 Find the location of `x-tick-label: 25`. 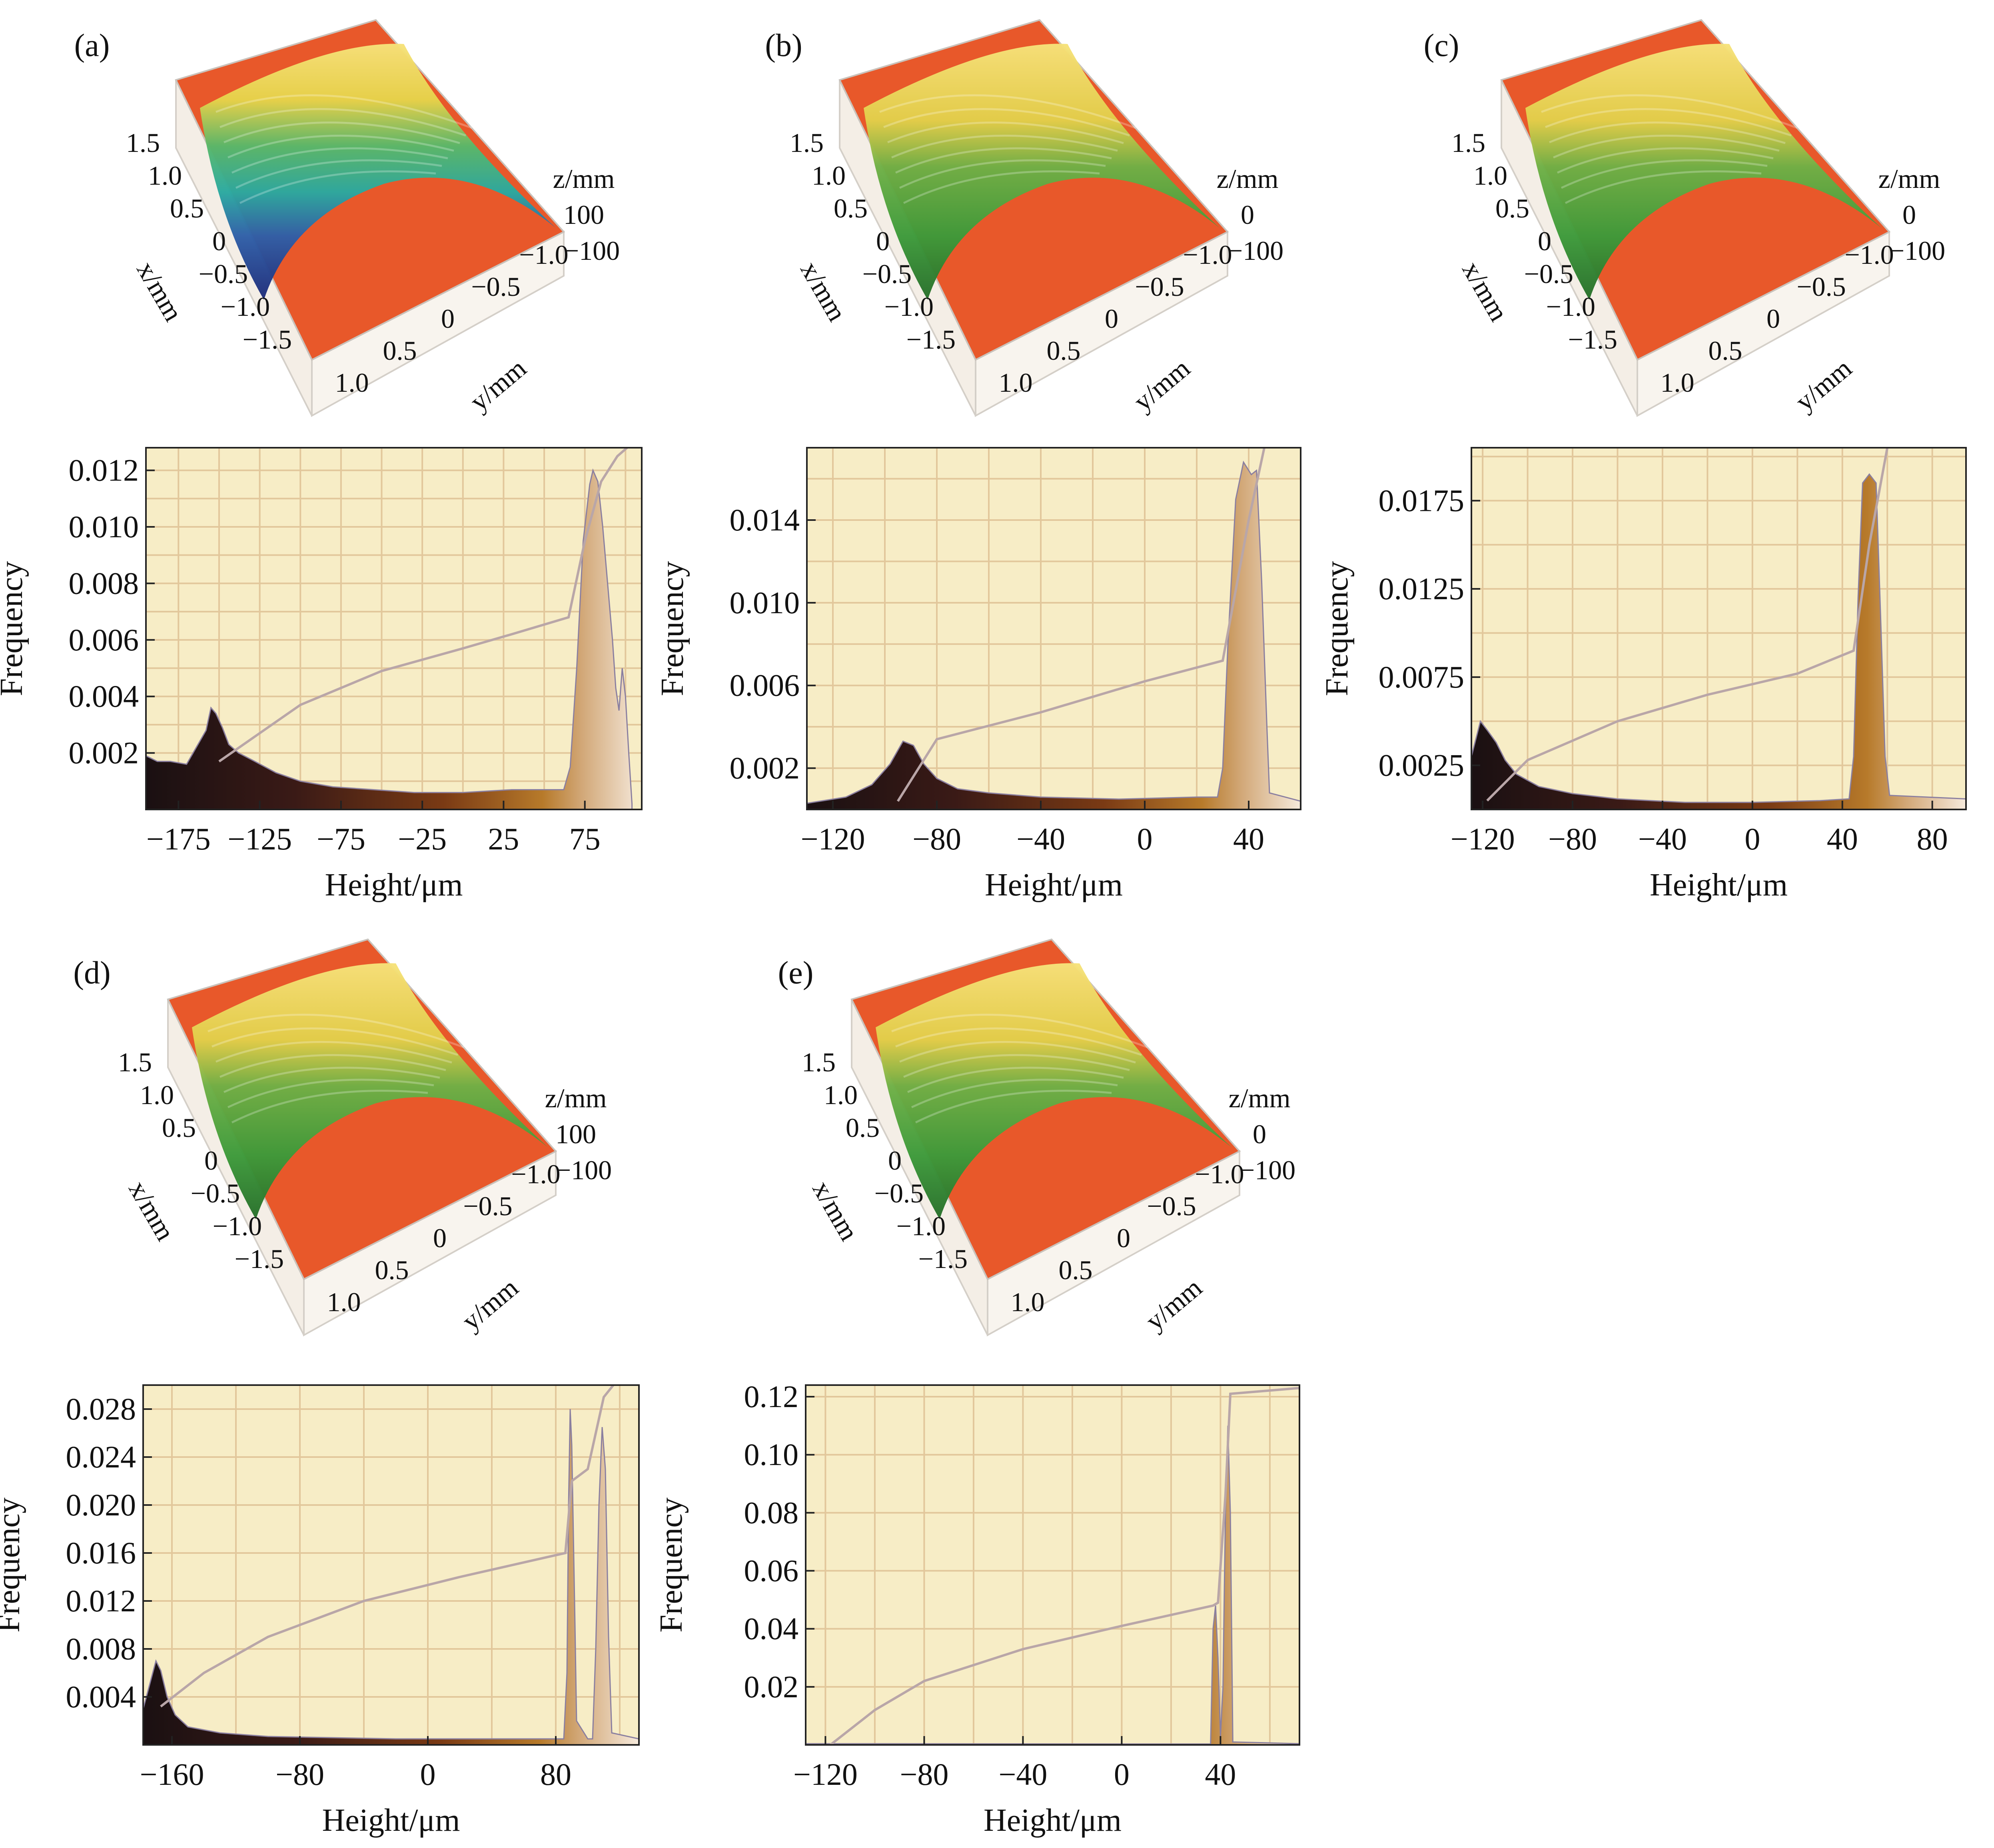

x-tick-label: 25 is located at coordinates (504, 838).